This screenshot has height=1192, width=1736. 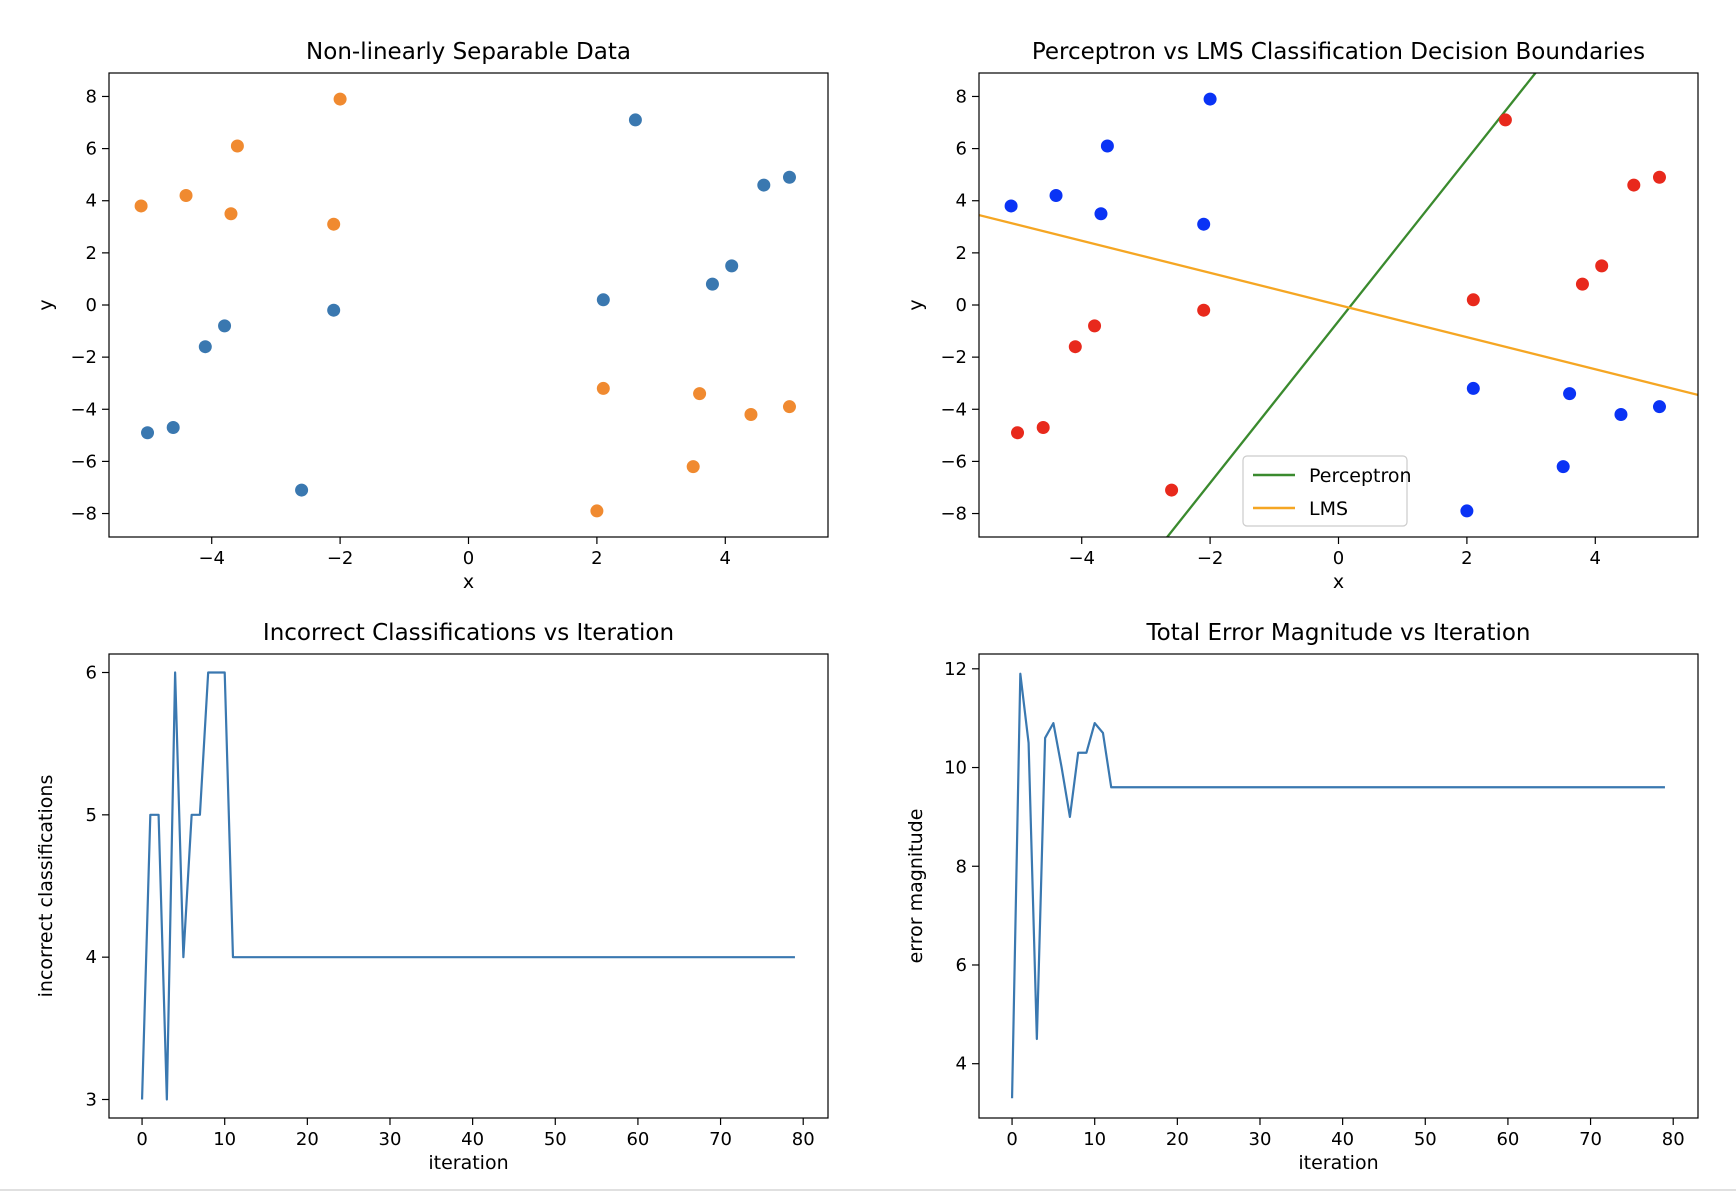 I want to click on chart-title: Incorrect Classifications vs Iteration, so click(x=468, y=633).